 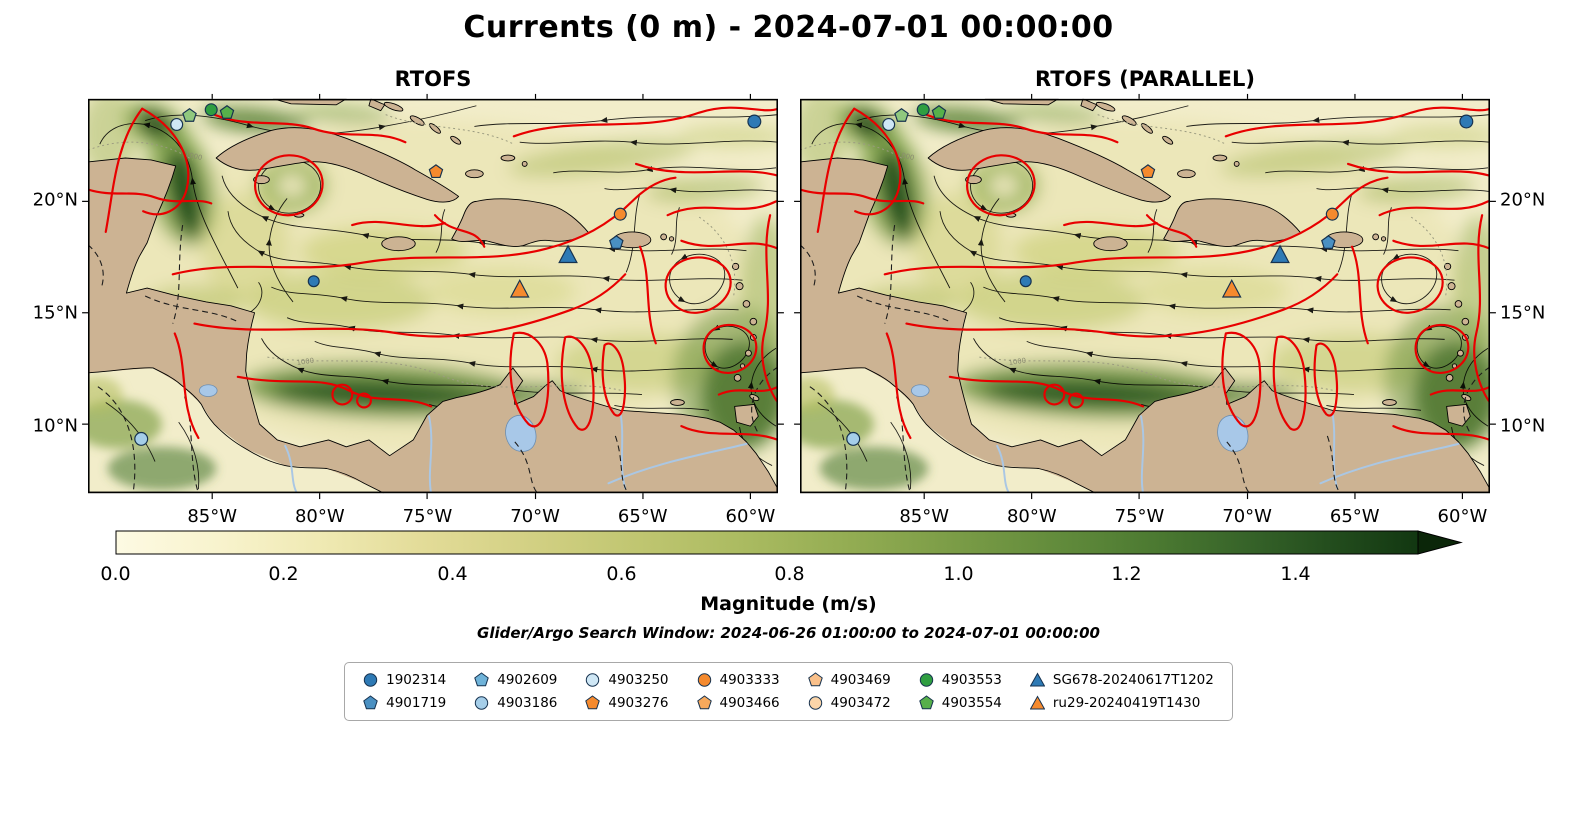 I want to click on colorbar-extend-arrow, so click(x=1440, y=542).